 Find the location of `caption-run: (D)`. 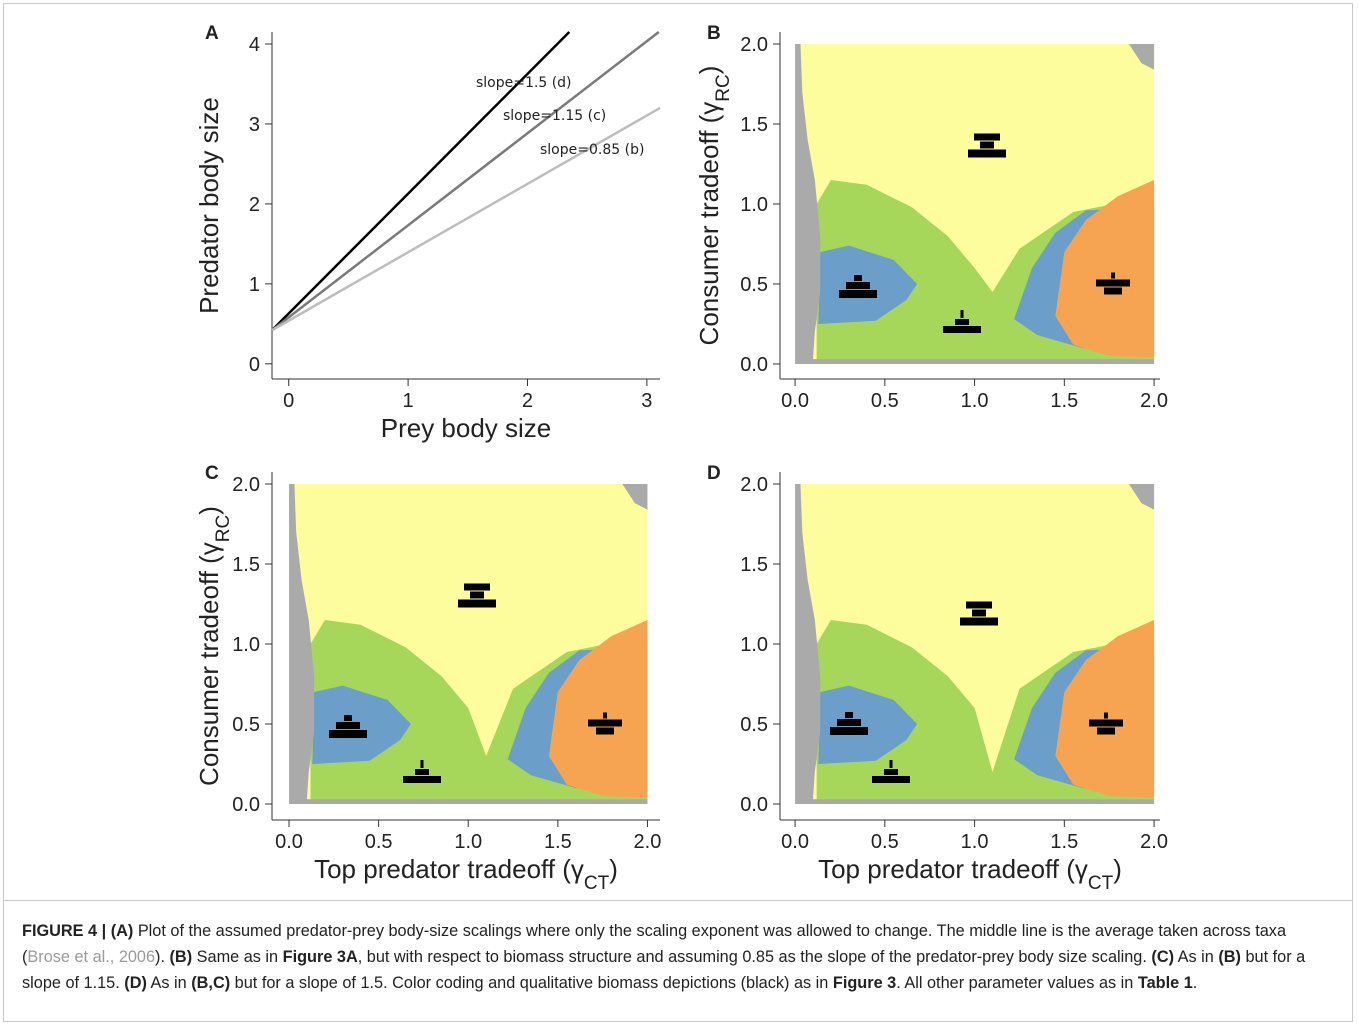

caption-run: (D) is located at coordinates (135, 983).